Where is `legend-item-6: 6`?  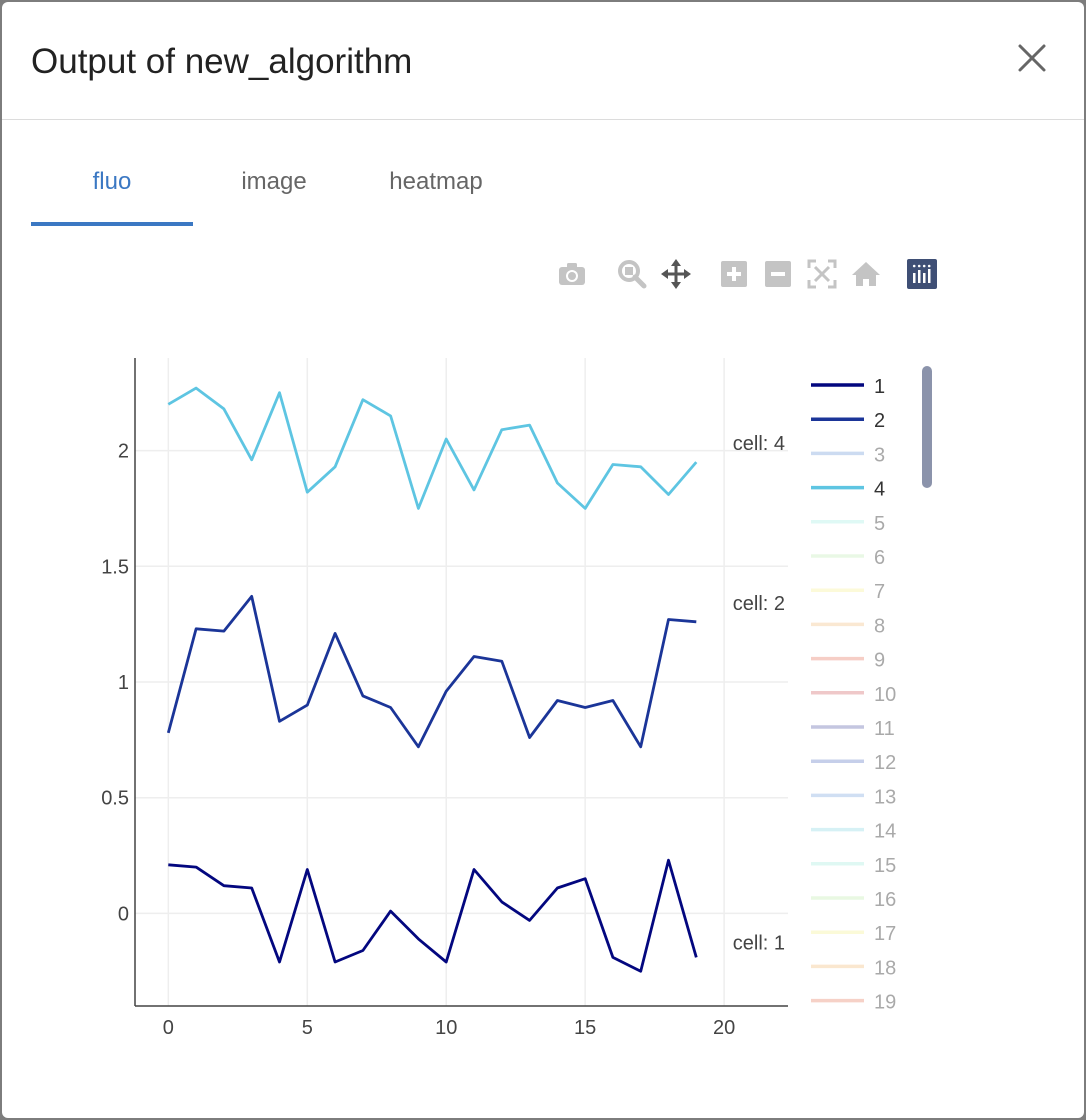 legend-item-6: 6 is located at coordinates (848, 558).